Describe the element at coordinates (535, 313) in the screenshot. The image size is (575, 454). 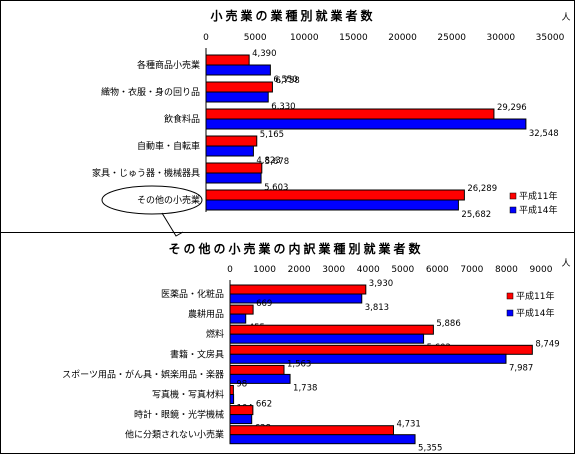
I see `c2-legend-label: 平成14年` at that location.